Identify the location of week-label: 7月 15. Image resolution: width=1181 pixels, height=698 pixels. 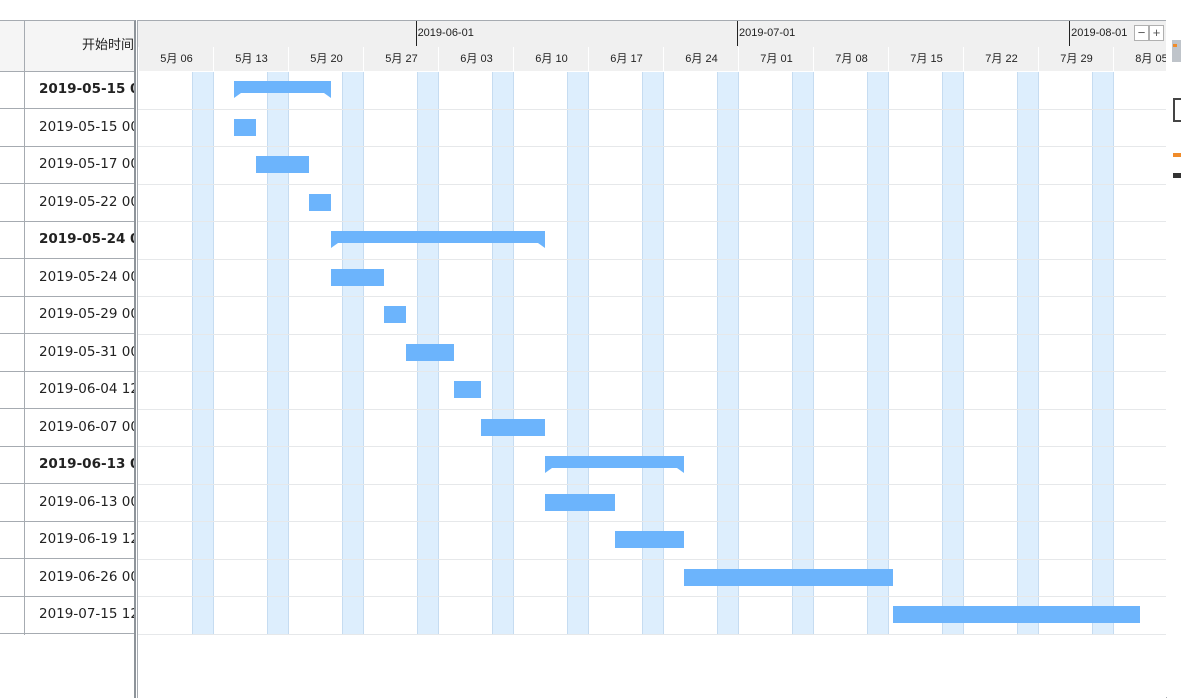
(926, 59).